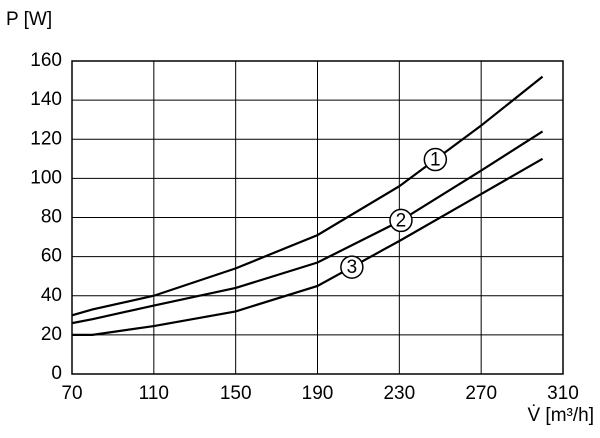 The height and width of the screenshot is (438, 600). Describe the element at coordinates (51, 295) in the screenshot. I see `y-tick-label: 40` at that location.